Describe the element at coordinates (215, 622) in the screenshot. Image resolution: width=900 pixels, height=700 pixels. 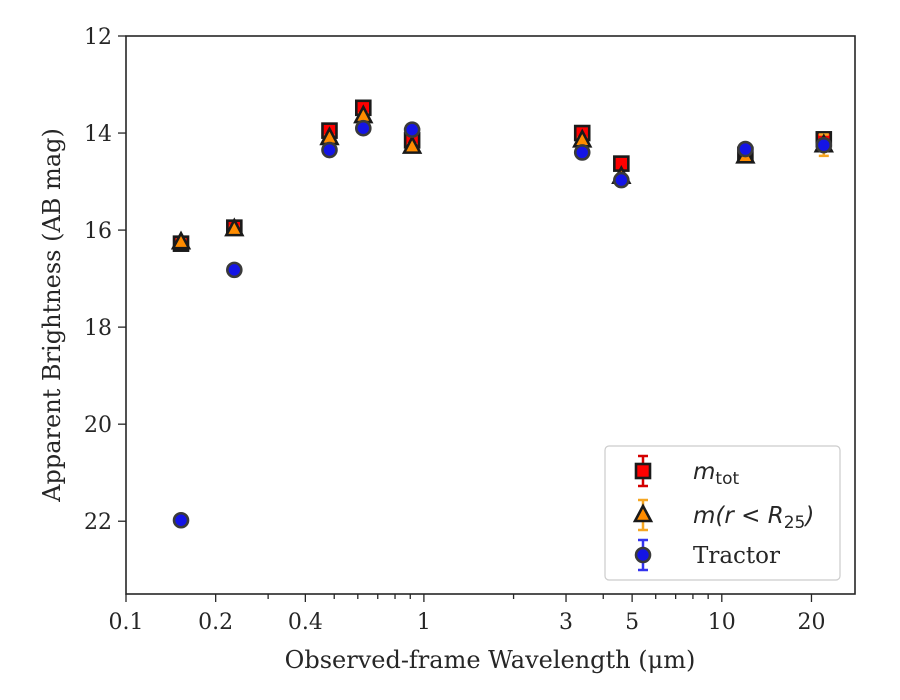
I see `x-tick-label: 0.2` at that location.